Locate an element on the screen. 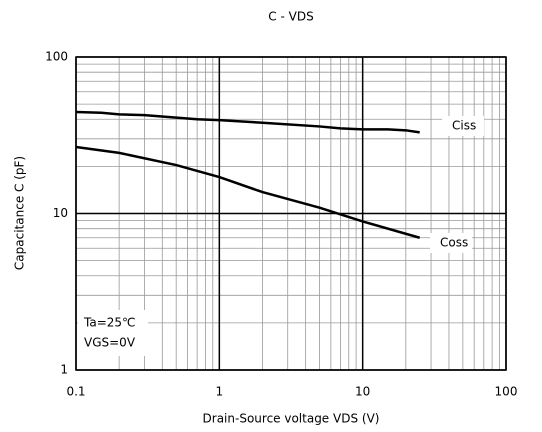 This screenshot has width=542, height=432. annotation: VGS=0V is located at coordinates (110, 343).